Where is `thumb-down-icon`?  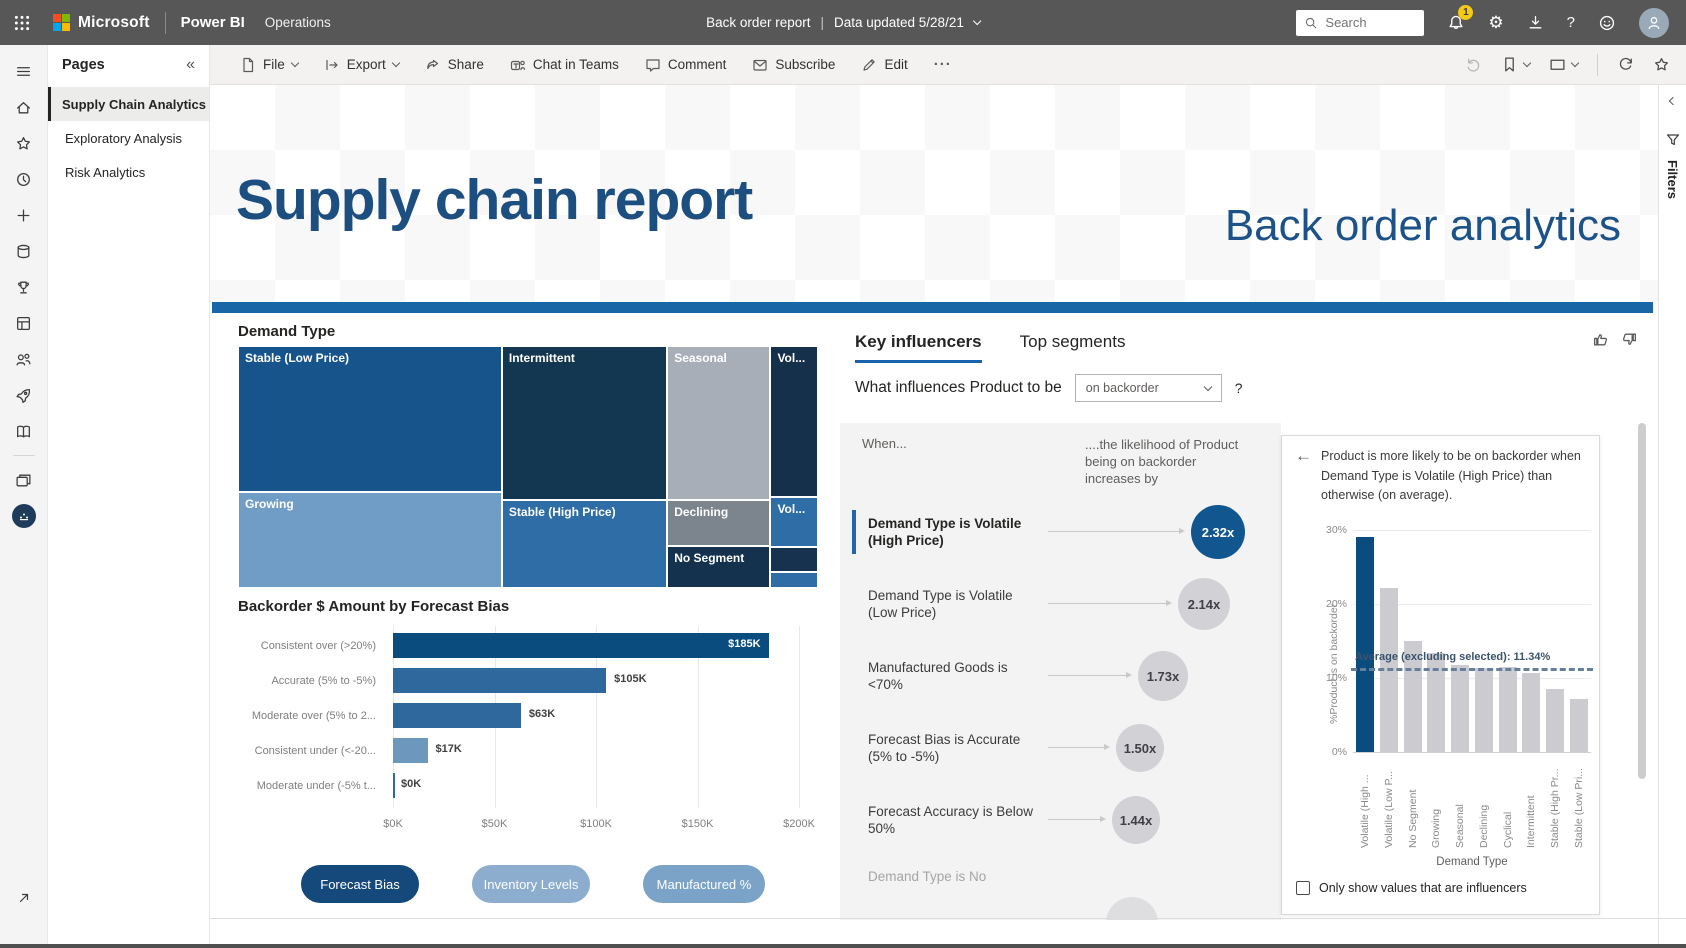
thumb-down-icon is located at coordinates (1629, 339).